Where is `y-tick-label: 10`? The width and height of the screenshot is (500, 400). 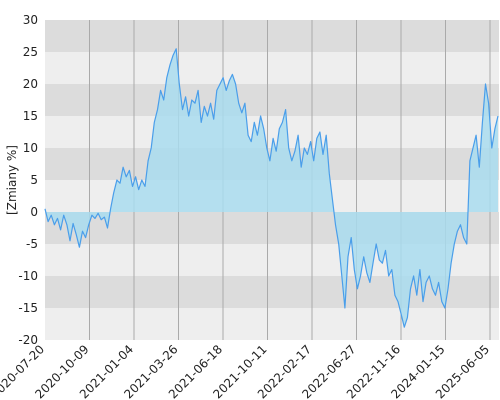 y-tick-label: 10 is located at coordinates (30, 148).